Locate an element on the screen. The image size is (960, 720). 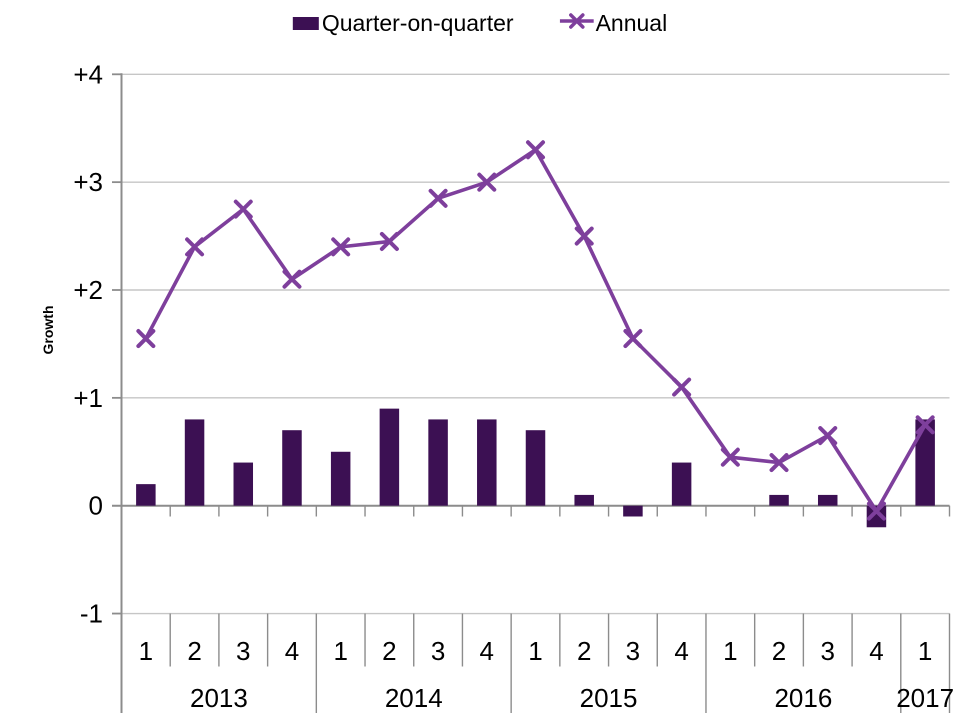
legend-bar-label: Quarter-on-quarter is located at coordinates (417, 23).